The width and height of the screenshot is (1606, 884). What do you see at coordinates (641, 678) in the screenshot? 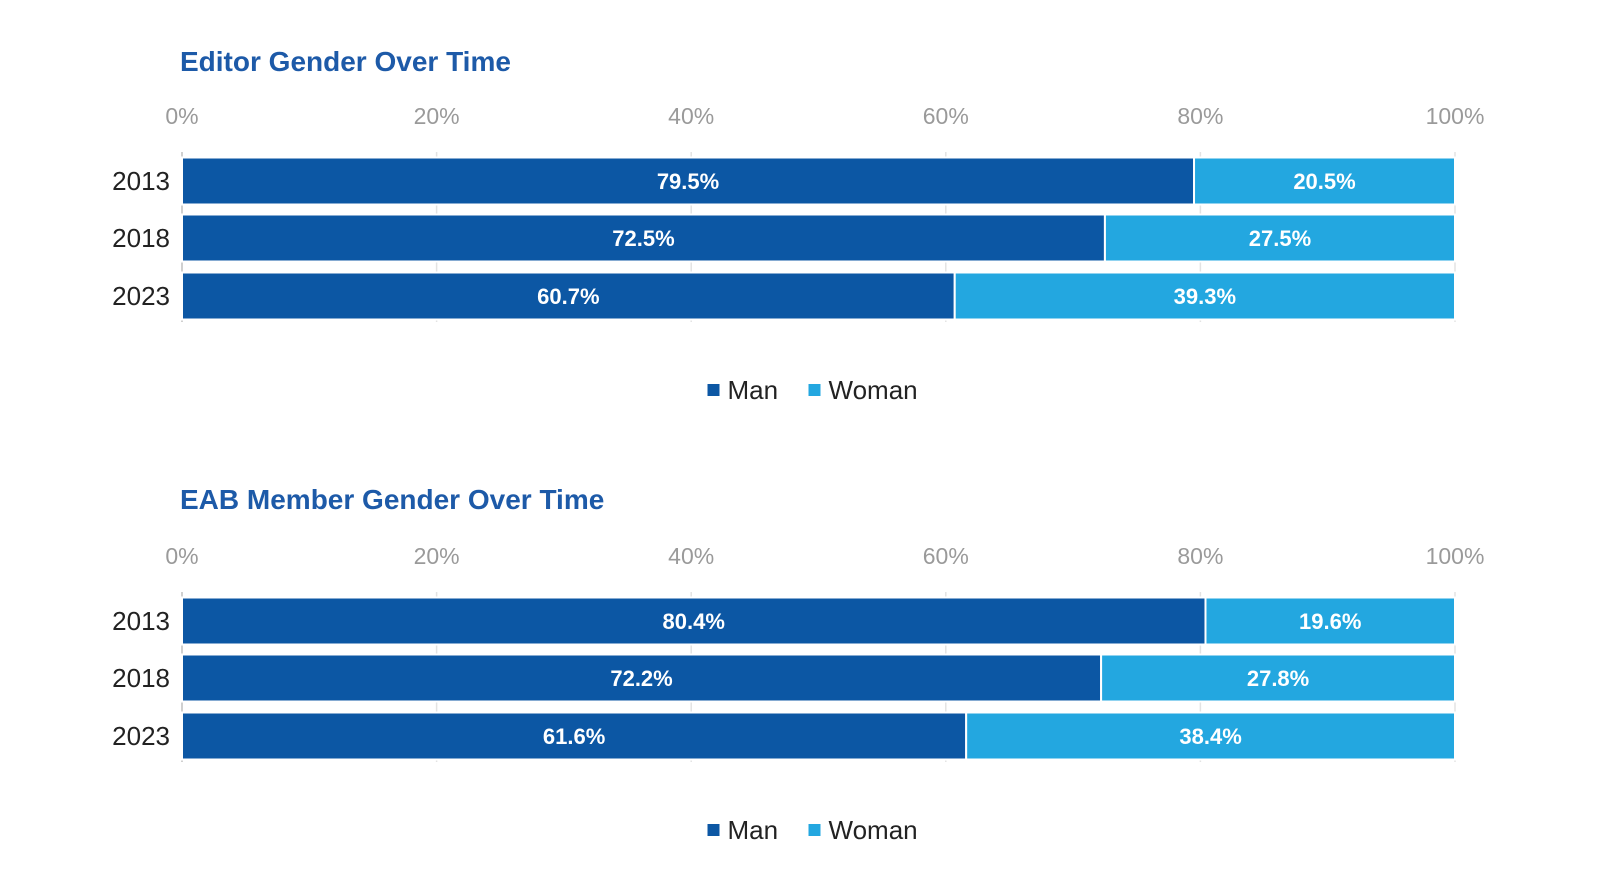
I see `data-label: 72.2%` at bounding box center [641, 678].